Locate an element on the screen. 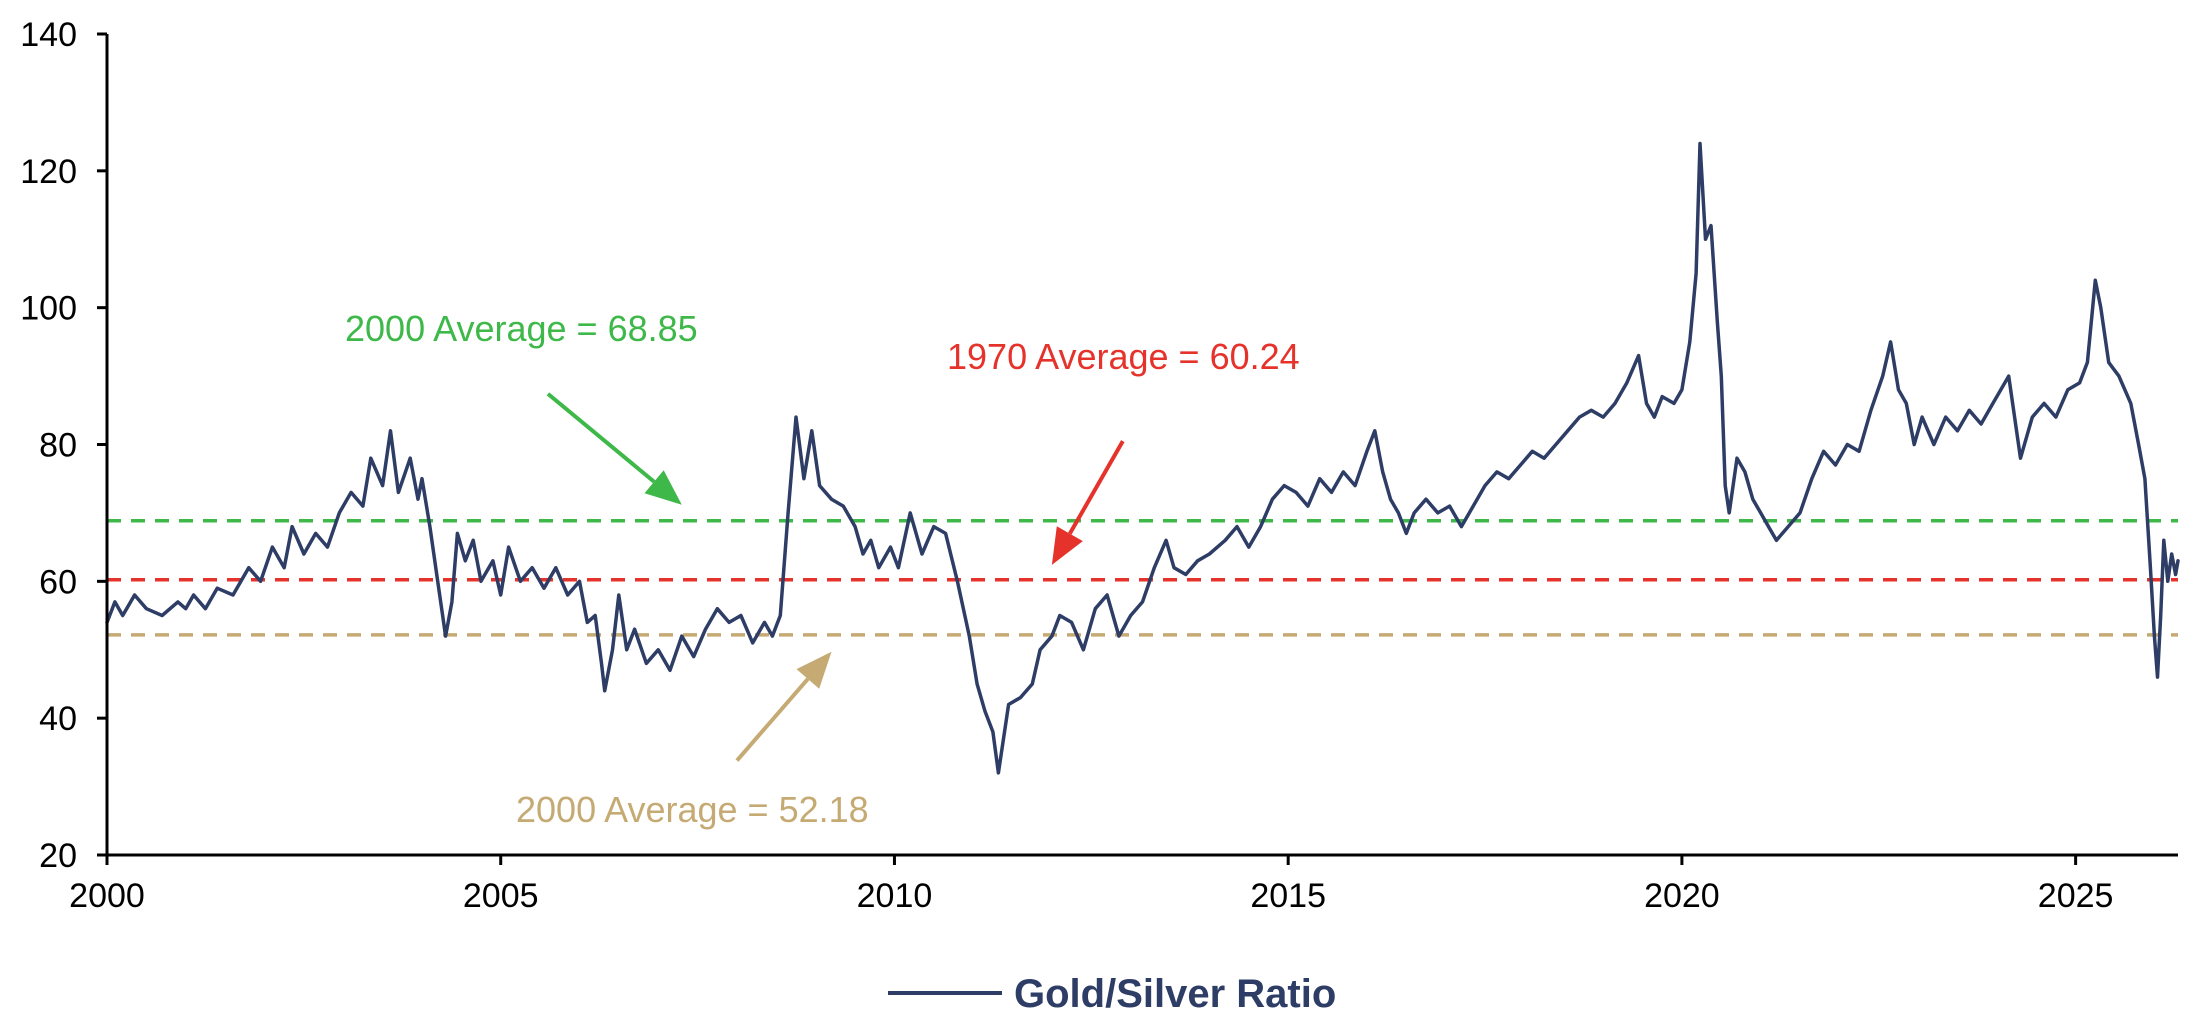 The image size is (2192, 1024). y-tick-label: 140 is located at coordinates (48, 35).